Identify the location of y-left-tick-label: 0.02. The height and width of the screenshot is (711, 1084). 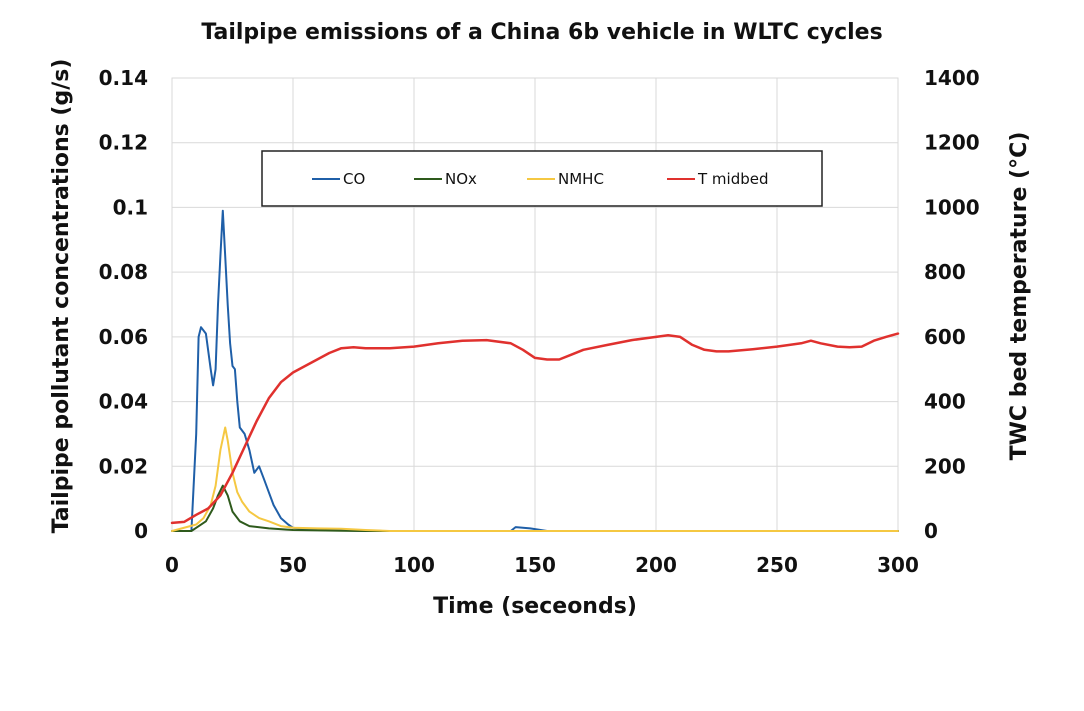
(123, 466).